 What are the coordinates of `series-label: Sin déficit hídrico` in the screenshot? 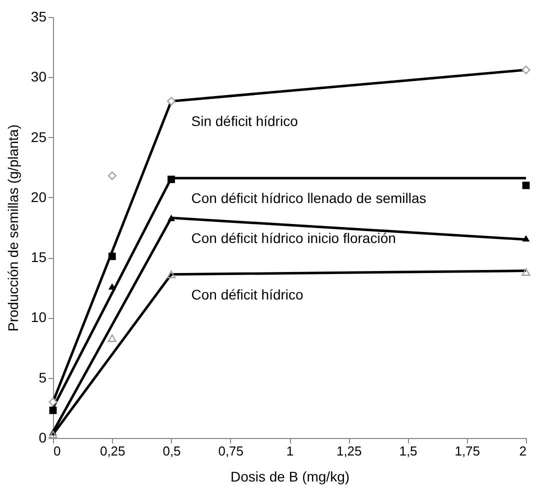 It's located at (244, 121).